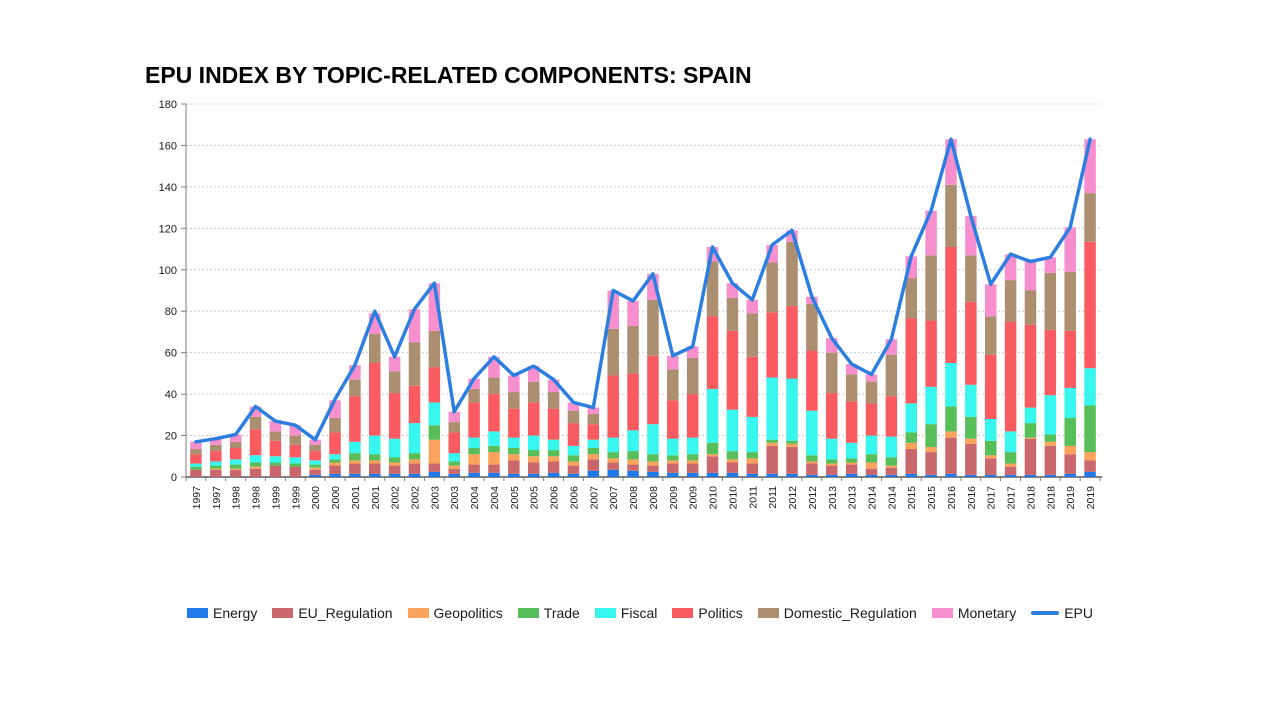 The image size is (1280, 720). Describe the element at coordinates (276, 498) in the screenshot. I see `x-category-label: 1999` at that location.